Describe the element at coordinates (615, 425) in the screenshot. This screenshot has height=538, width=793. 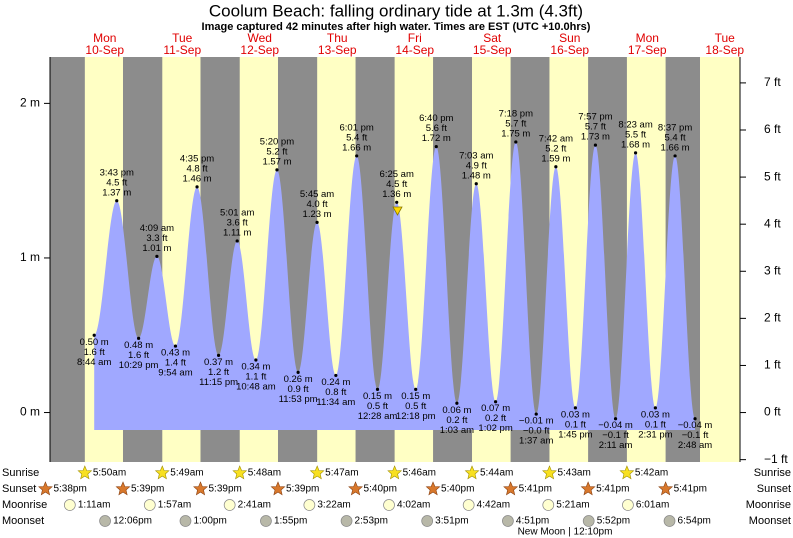
I see `extreme-label: −0.04 m` at that location.